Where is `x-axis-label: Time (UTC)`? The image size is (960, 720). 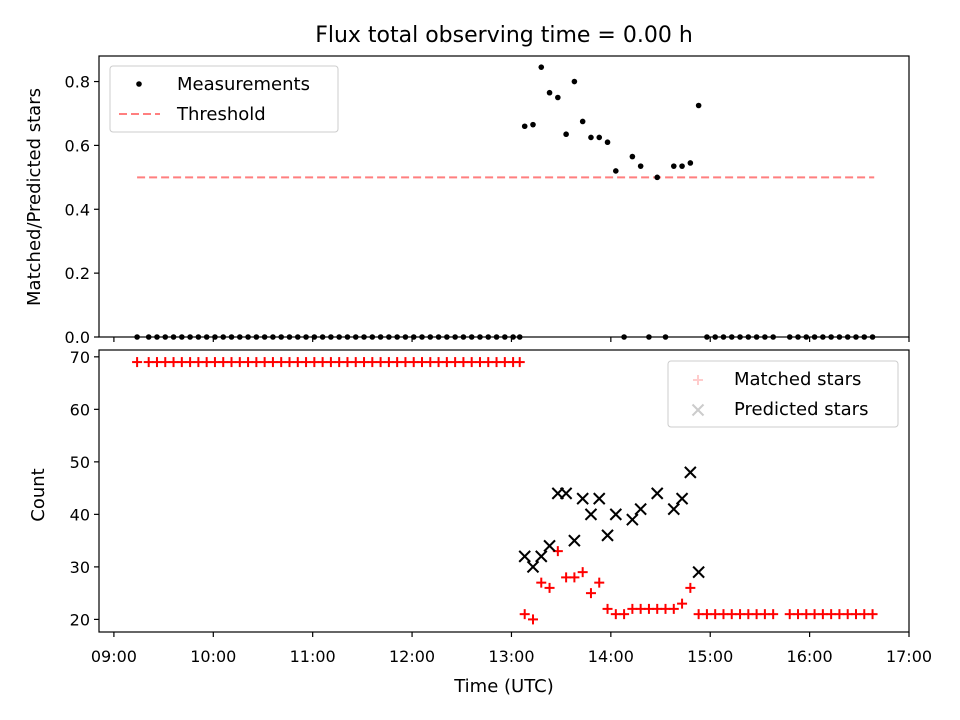
x-axis-label: Time (UTC) is located at coordinates (503, 686).